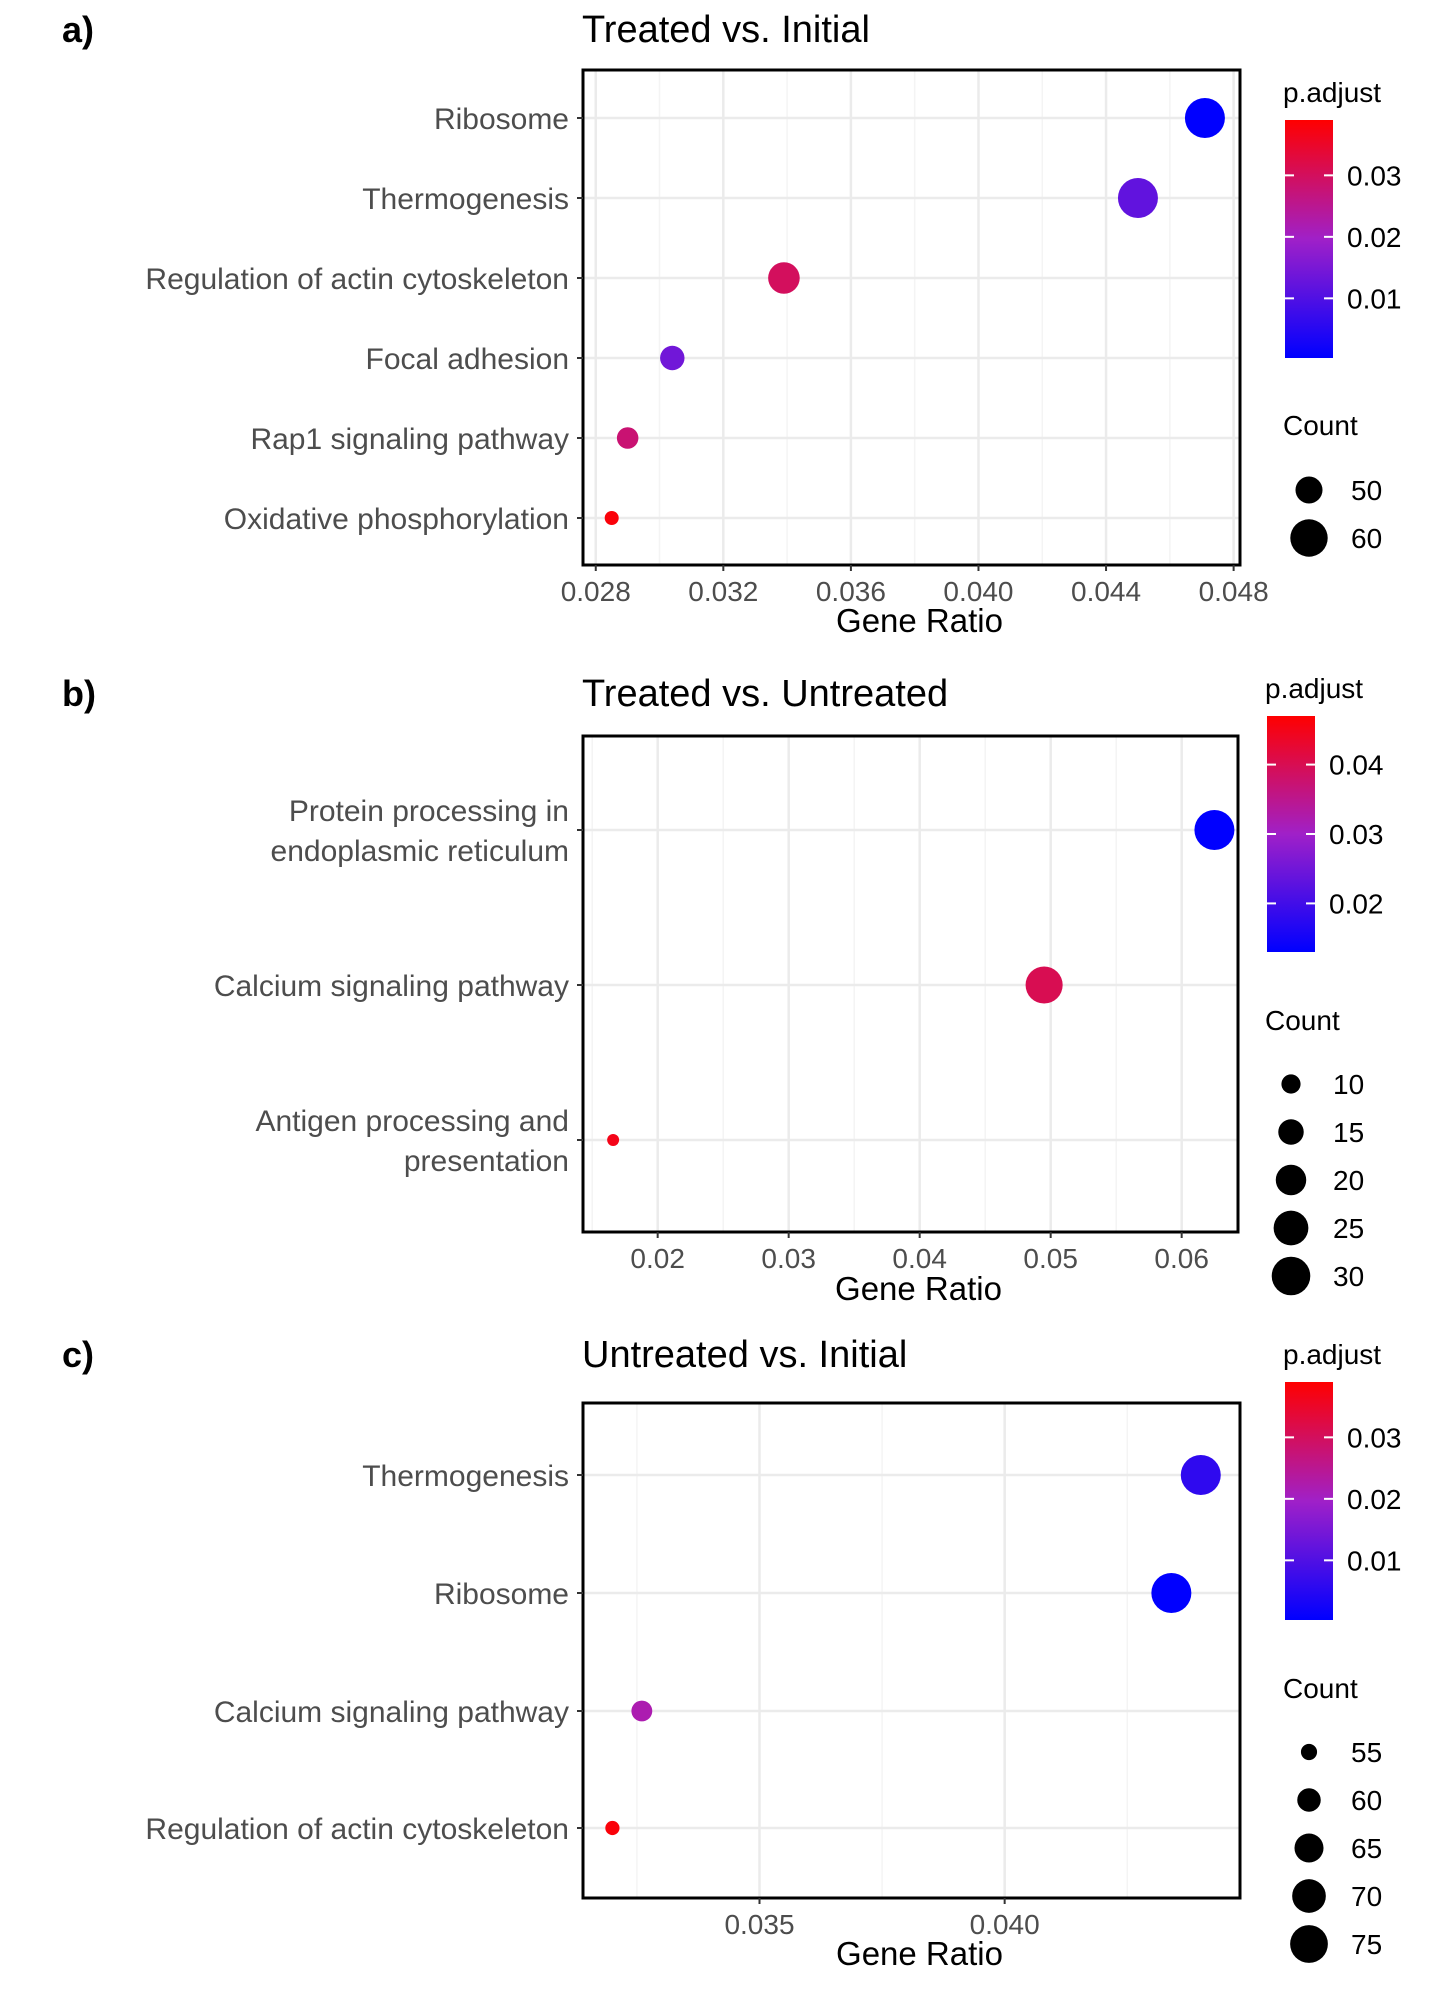  I want to click on x-tick-label: 0.036, so click(851, 591).